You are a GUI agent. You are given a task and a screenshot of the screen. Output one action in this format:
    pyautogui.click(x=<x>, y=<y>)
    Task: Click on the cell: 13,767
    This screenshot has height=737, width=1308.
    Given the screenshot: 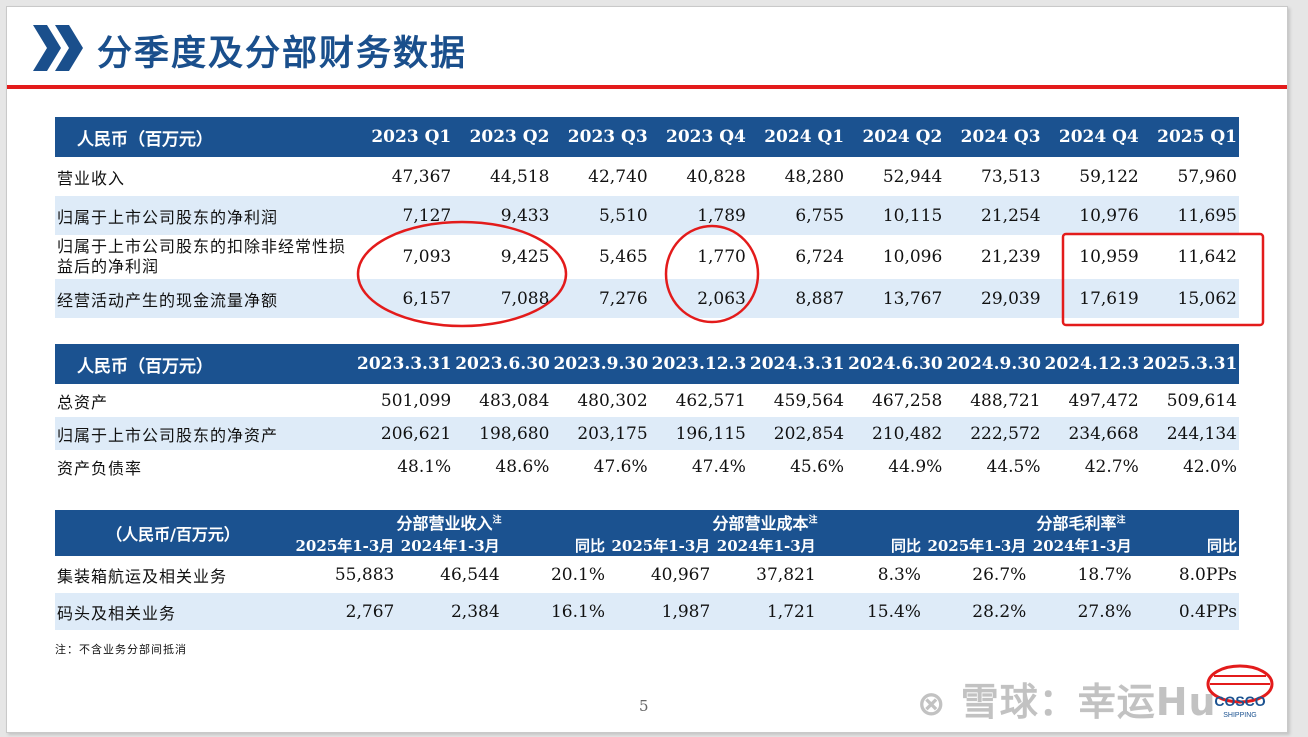 What is the action you would take?
    pyautogui.click(x=895, y=298)
    